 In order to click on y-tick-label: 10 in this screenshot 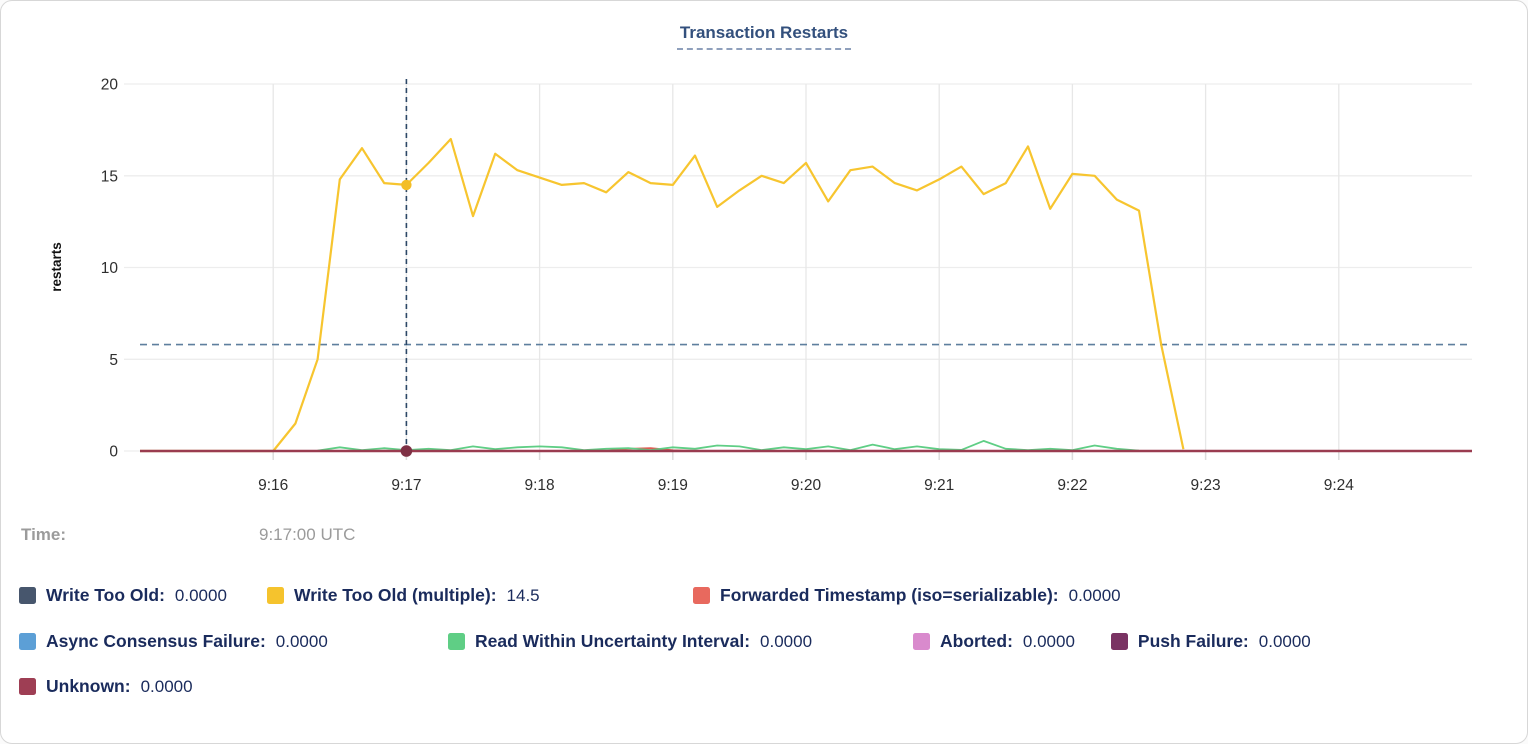, I will do `click(110, 268)`.